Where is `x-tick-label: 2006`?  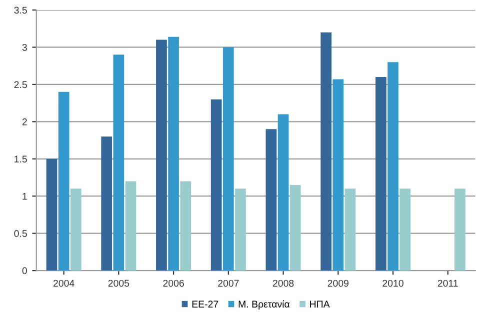 x-tick-label: 2006 is located at coordinates (173, 283).